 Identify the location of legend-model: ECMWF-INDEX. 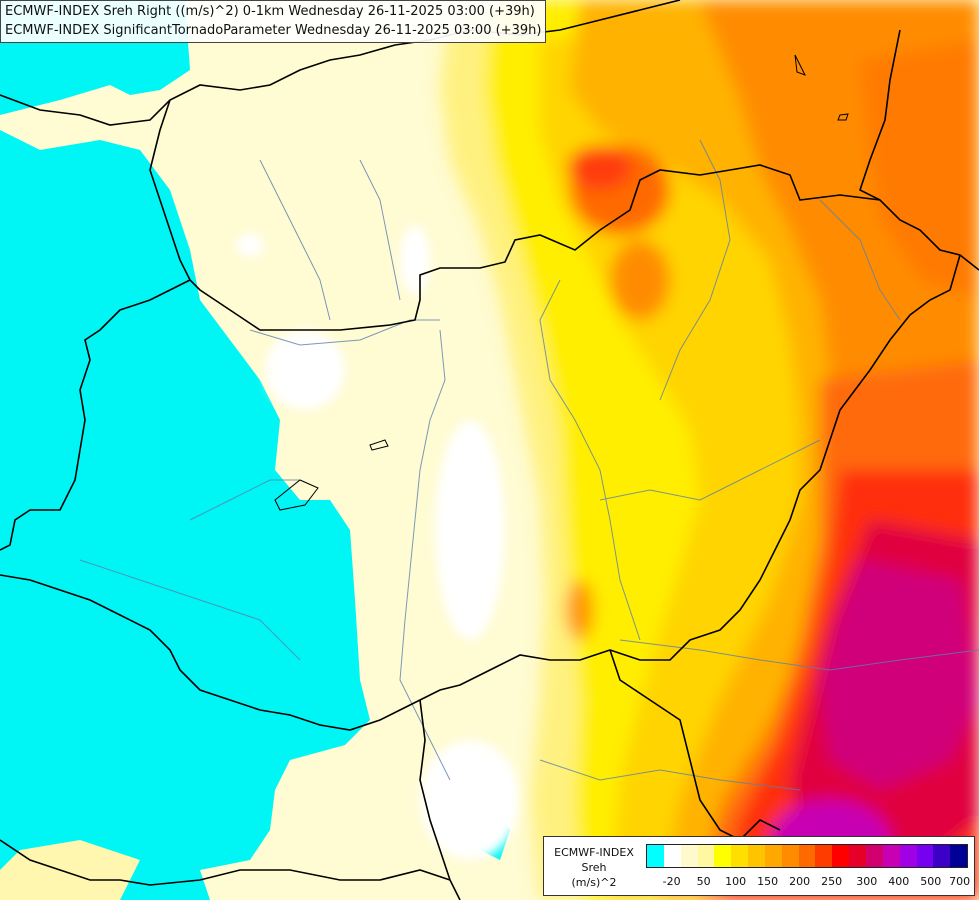
(594, 852).